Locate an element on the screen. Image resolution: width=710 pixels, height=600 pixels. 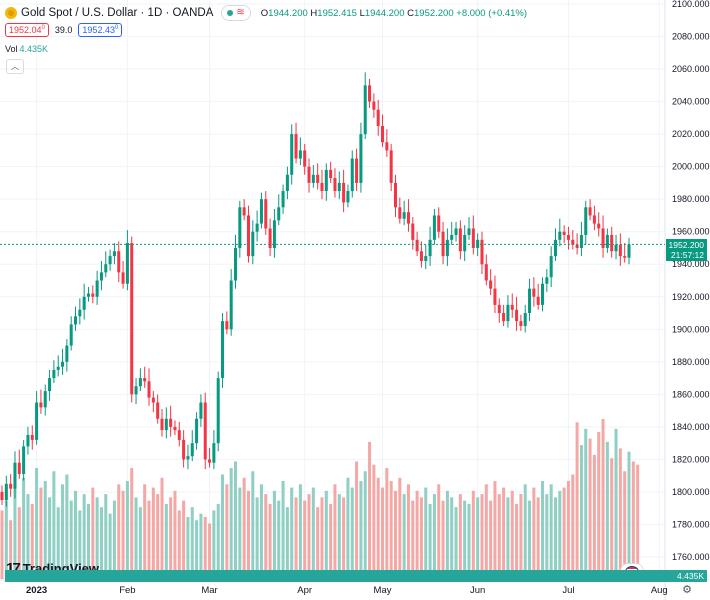
price-tick-label: 1940.000 is located at coordinates (691, 264).